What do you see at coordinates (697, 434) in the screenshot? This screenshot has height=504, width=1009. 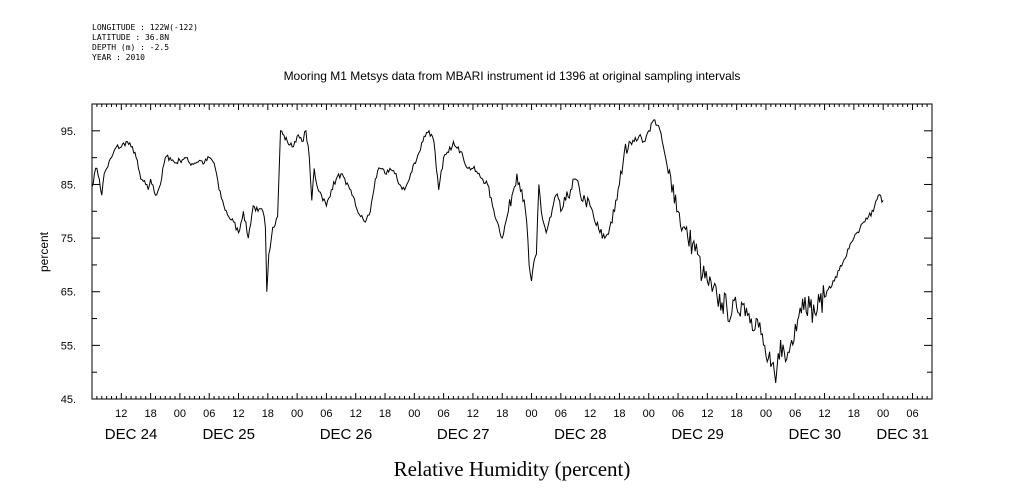 I see `x-day-label: DEC 29` at bounding box center [697, 434].